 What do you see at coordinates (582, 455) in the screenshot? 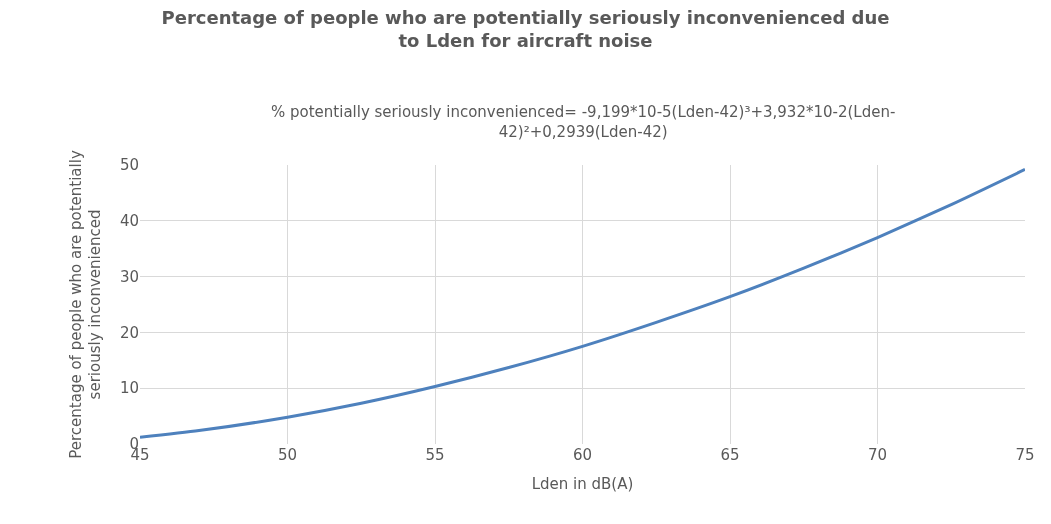
I see `x-tick-label: 60` at bounding box center [582, 455].